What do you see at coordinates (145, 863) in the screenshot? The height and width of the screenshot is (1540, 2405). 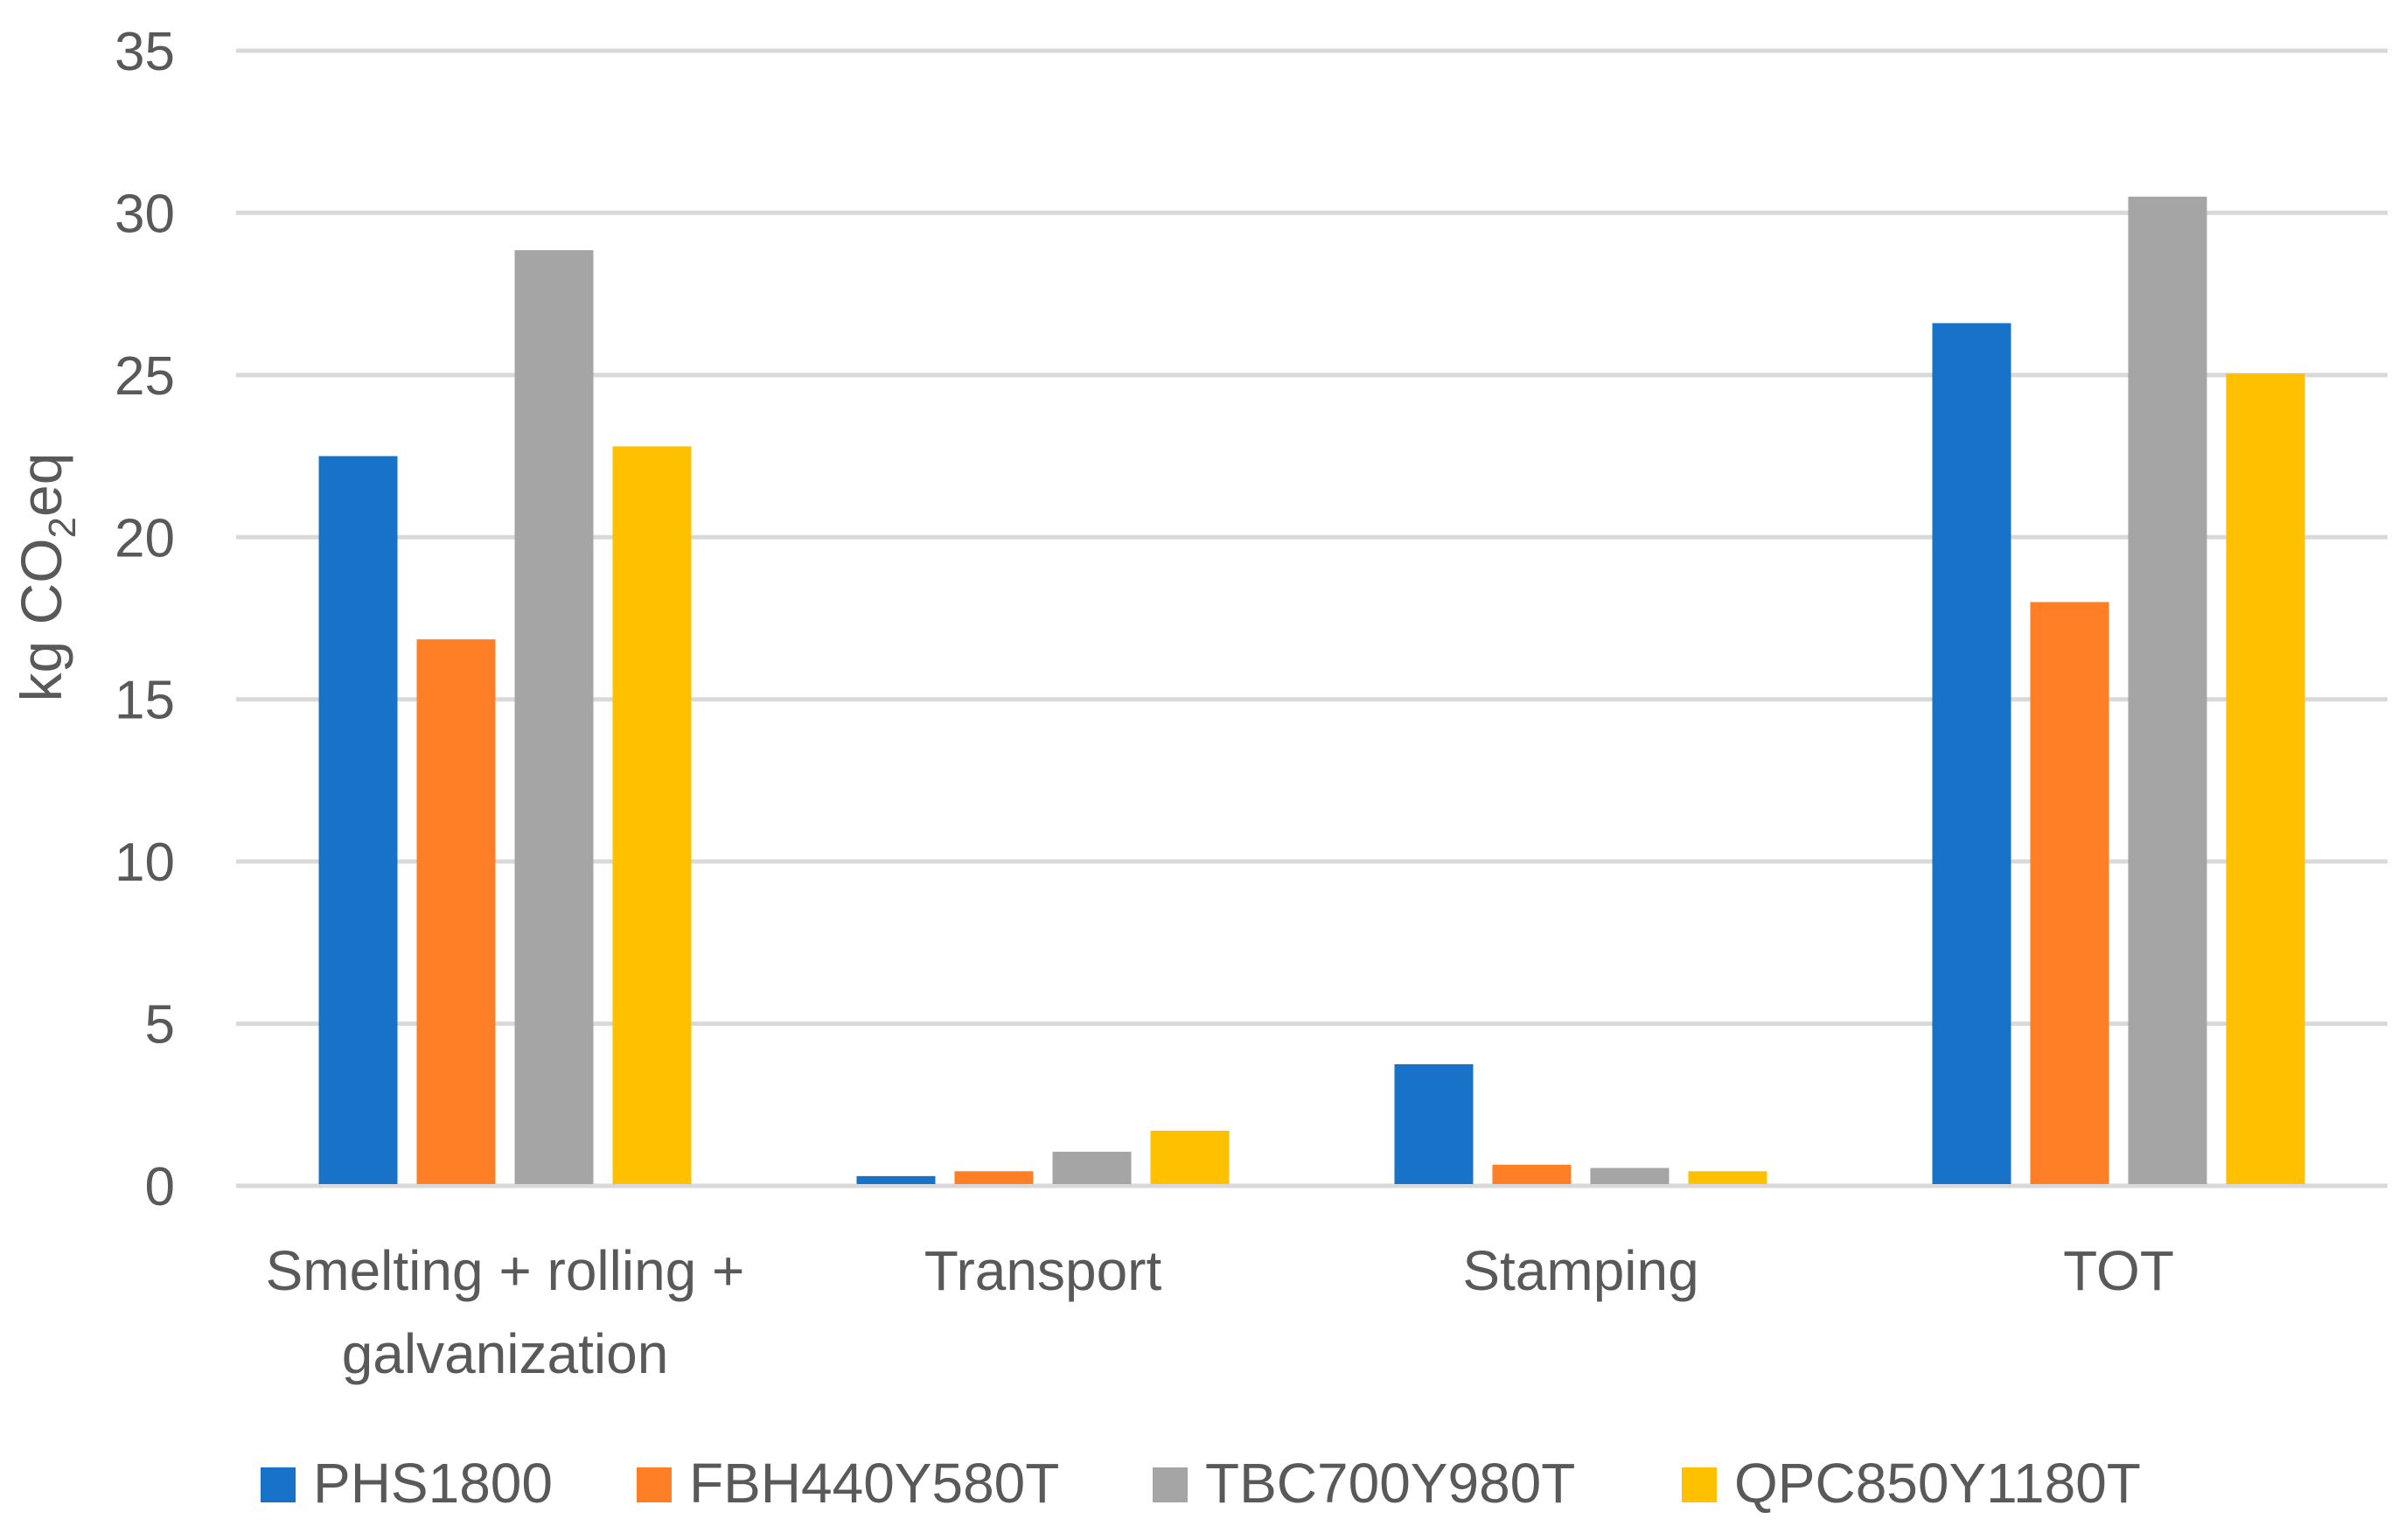 I see `y-tick-label: 10` at bounding box center [145, 863].